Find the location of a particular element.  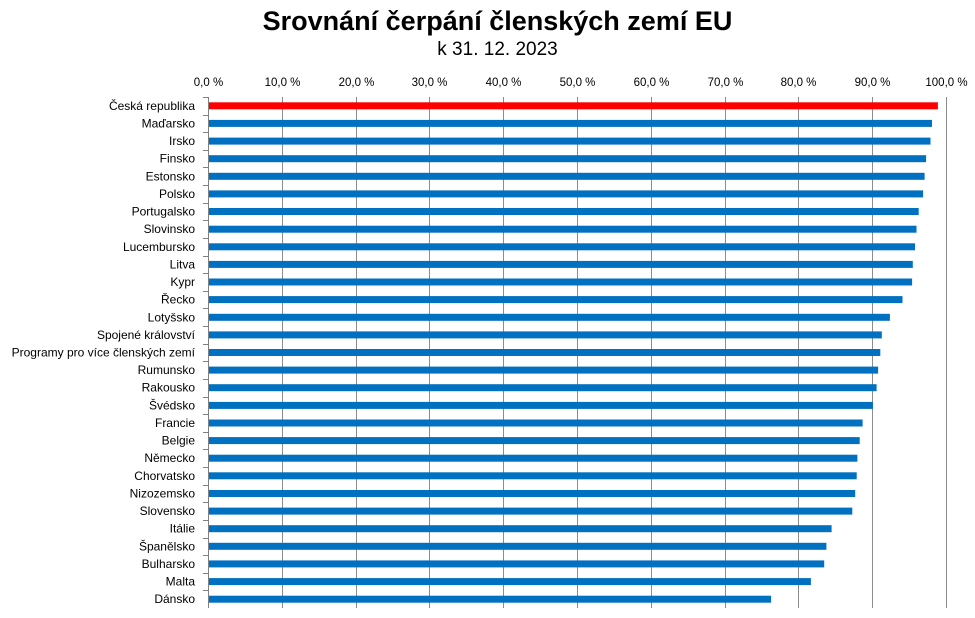

x-tick-label: 40,0 % is located at coordinates (504, 83).